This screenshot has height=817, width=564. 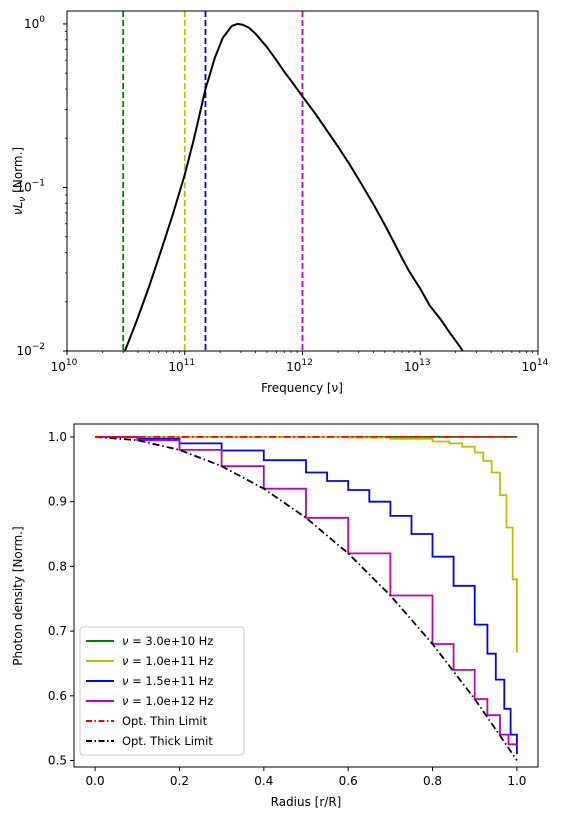 What do you see at coordinates (348, 781) in the screenshot?
I see `density-x-tick-label: 0.6` at bounding box center [348, 781].